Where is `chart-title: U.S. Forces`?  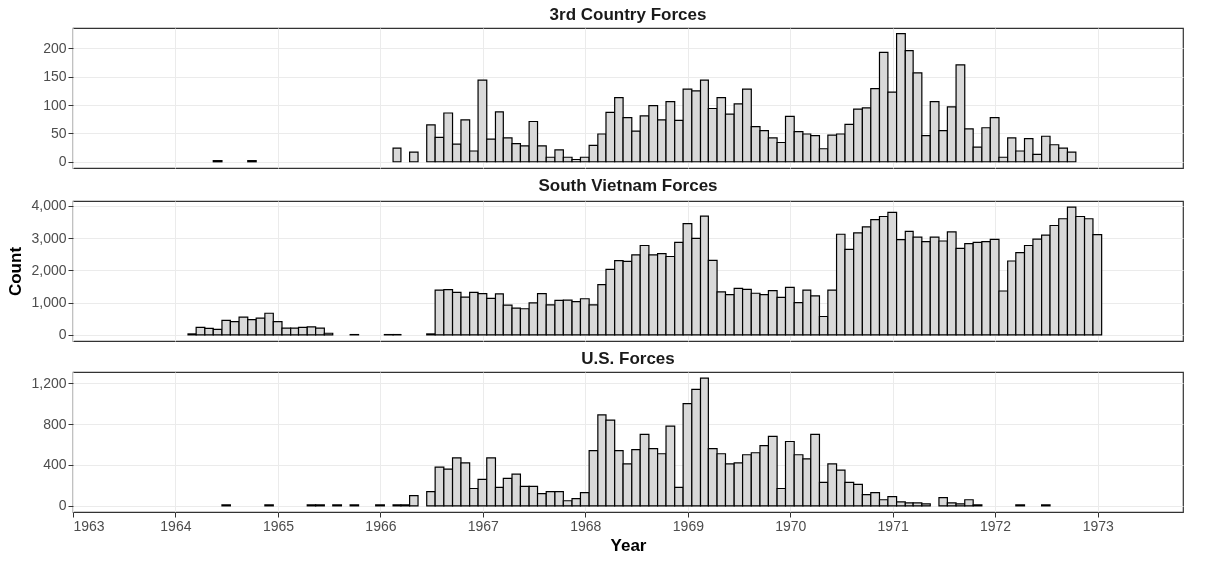
chart-title: U.S. Forces is located at coordinates (628, 358).